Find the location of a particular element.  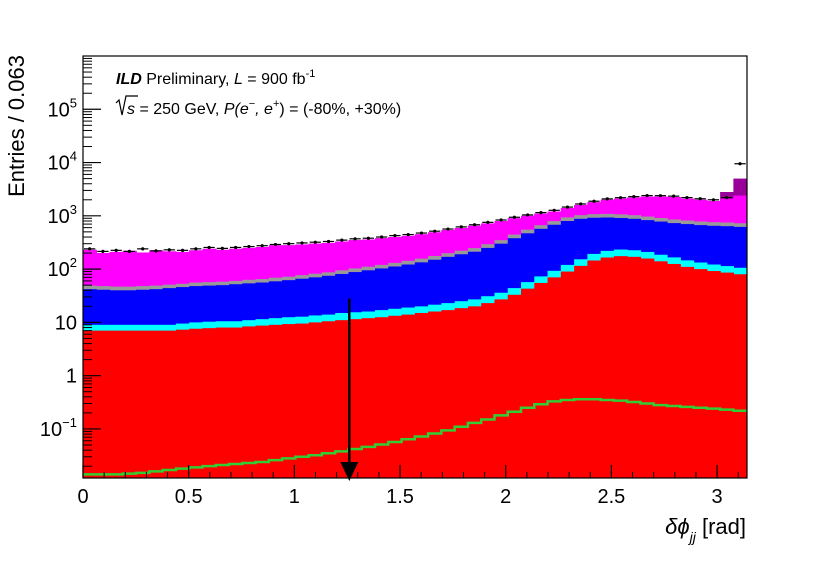

x-axis-label-subscript: jj is located at coordinates (692, 537).